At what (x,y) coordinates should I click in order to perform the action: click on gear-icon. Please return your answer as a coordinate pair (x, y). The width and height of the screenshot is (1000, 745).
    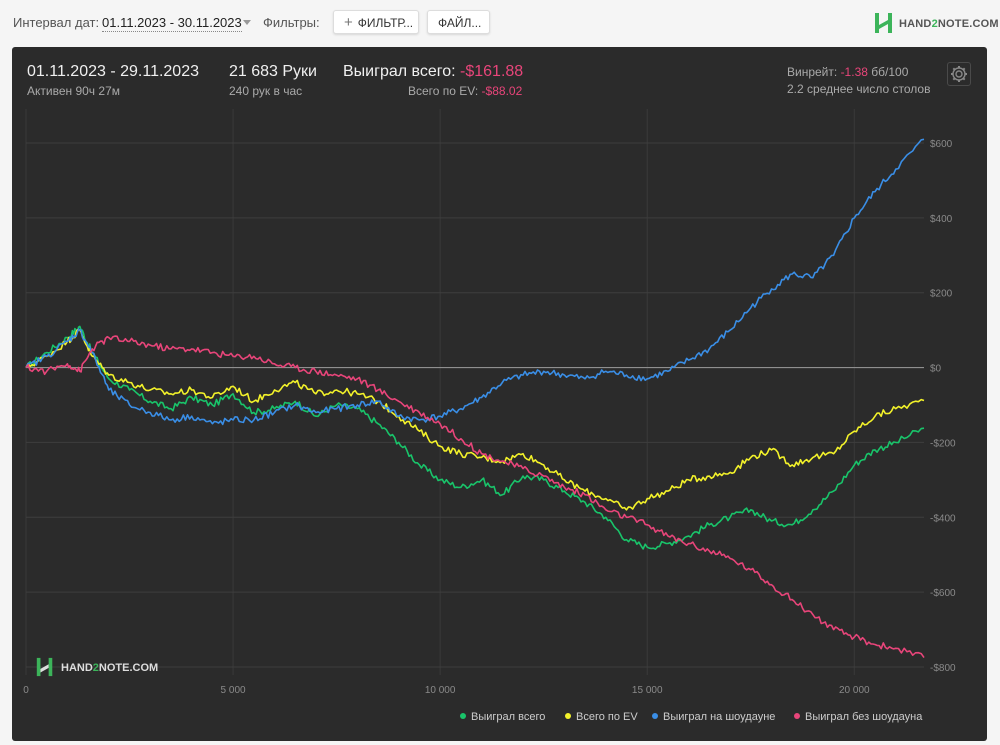
    Looking at the image, I should click on (959, 74).